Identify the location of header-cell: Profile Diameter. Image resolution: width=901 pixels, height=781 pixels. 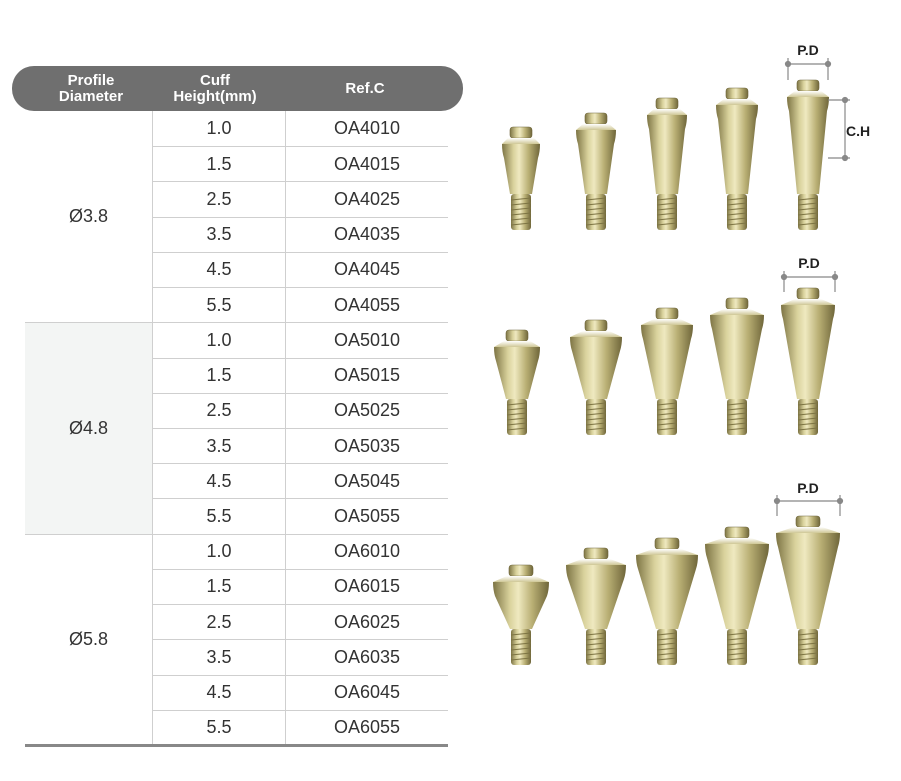
(91, 88).